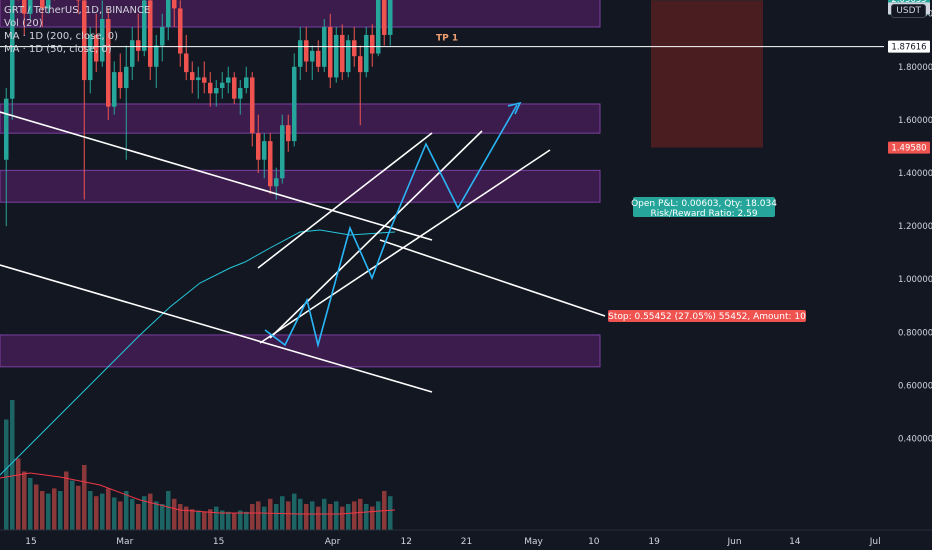 This screenshot has height=550, width=932. Describe the element at coordinates (61, 36) in the screenshot. I see `indicator-ma200: MA · 1D (200, close, 0)` at that location.